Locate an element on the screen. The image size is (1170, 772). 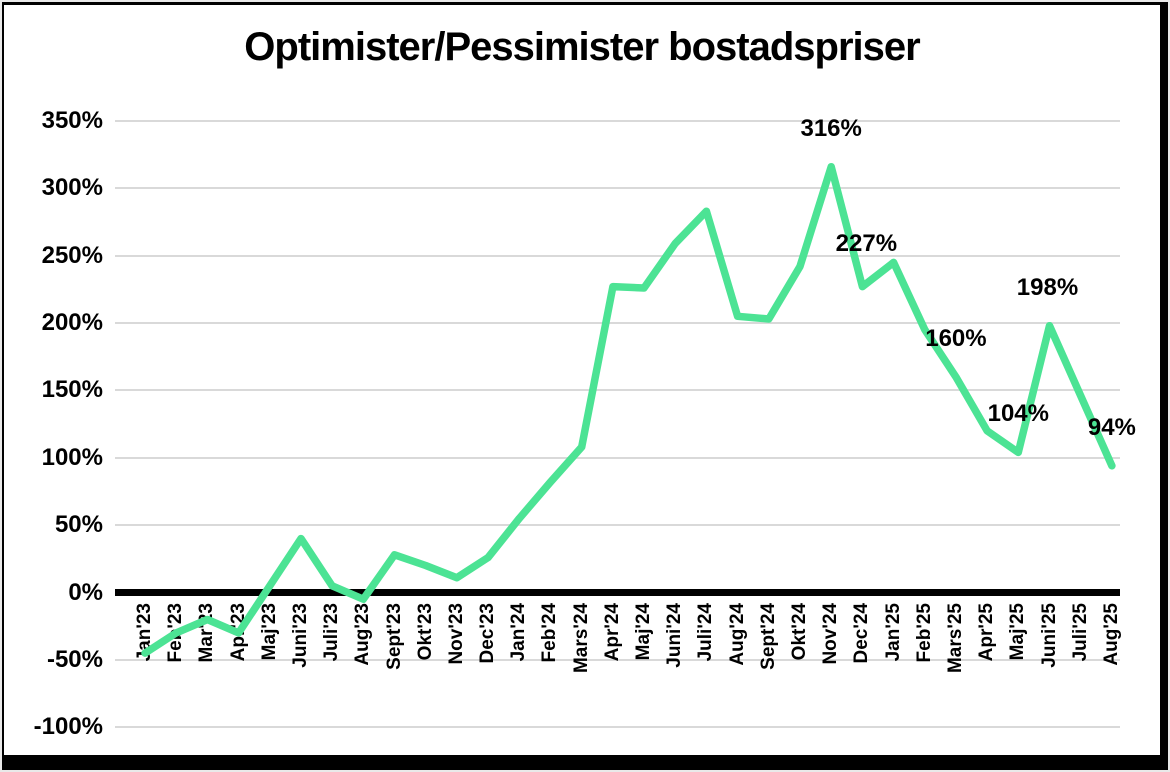
data-label: 94% is located at coordinates (1111, 427).